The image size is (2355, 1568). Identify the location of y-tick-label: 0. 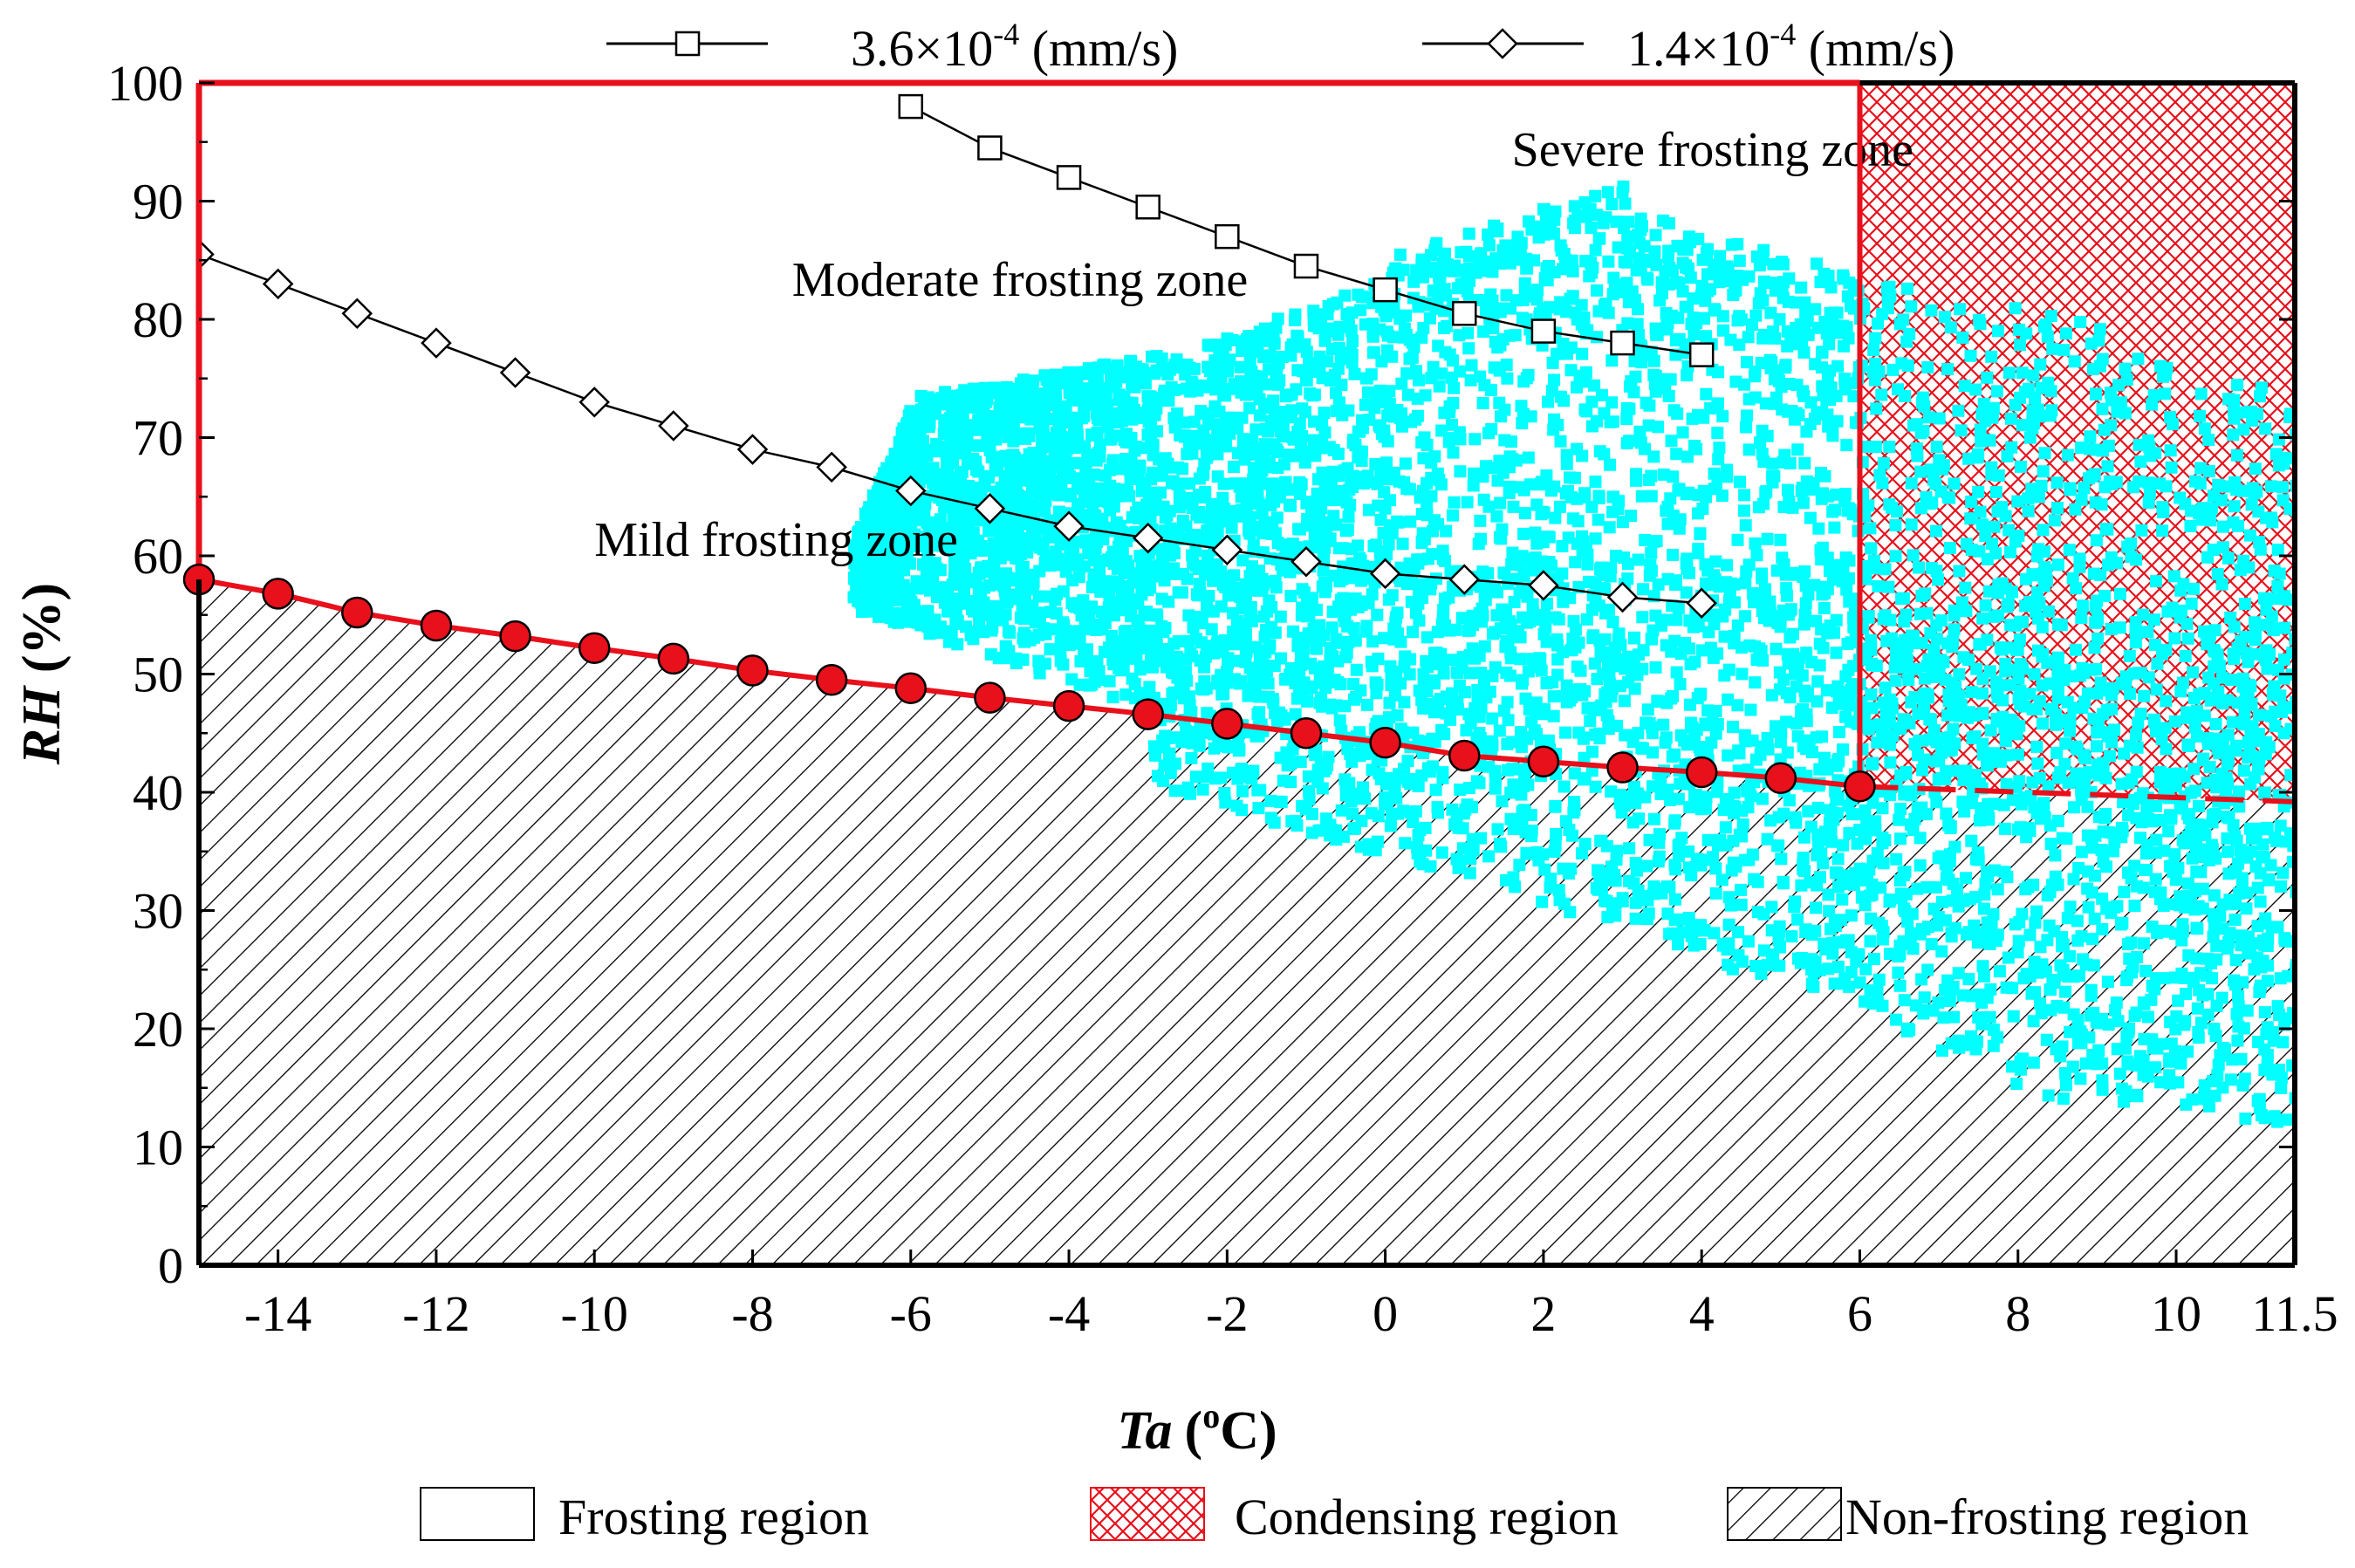
(170, 1265).